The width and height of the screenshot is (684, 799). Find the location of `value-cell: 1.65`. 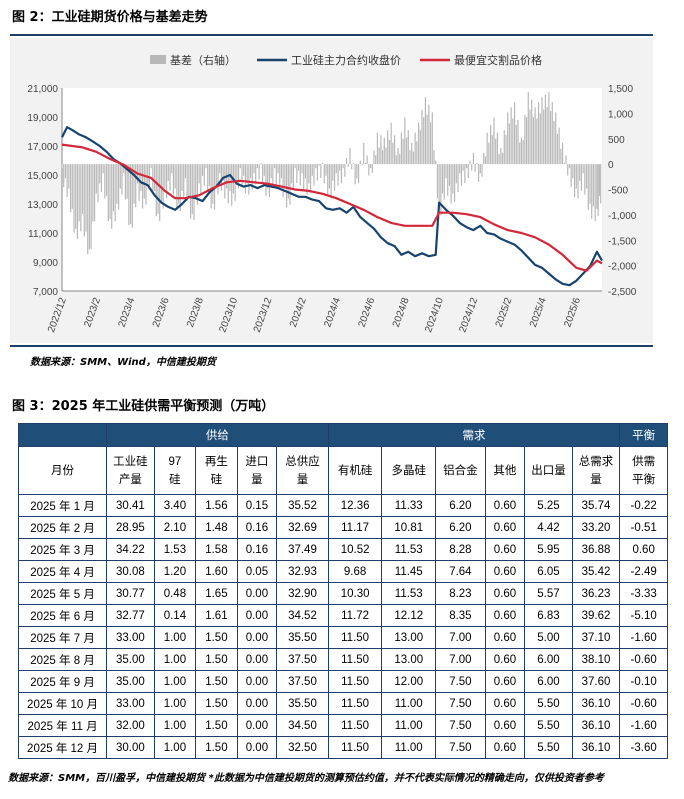

value-cell: 1.65 is located at coordinates (216, 593).